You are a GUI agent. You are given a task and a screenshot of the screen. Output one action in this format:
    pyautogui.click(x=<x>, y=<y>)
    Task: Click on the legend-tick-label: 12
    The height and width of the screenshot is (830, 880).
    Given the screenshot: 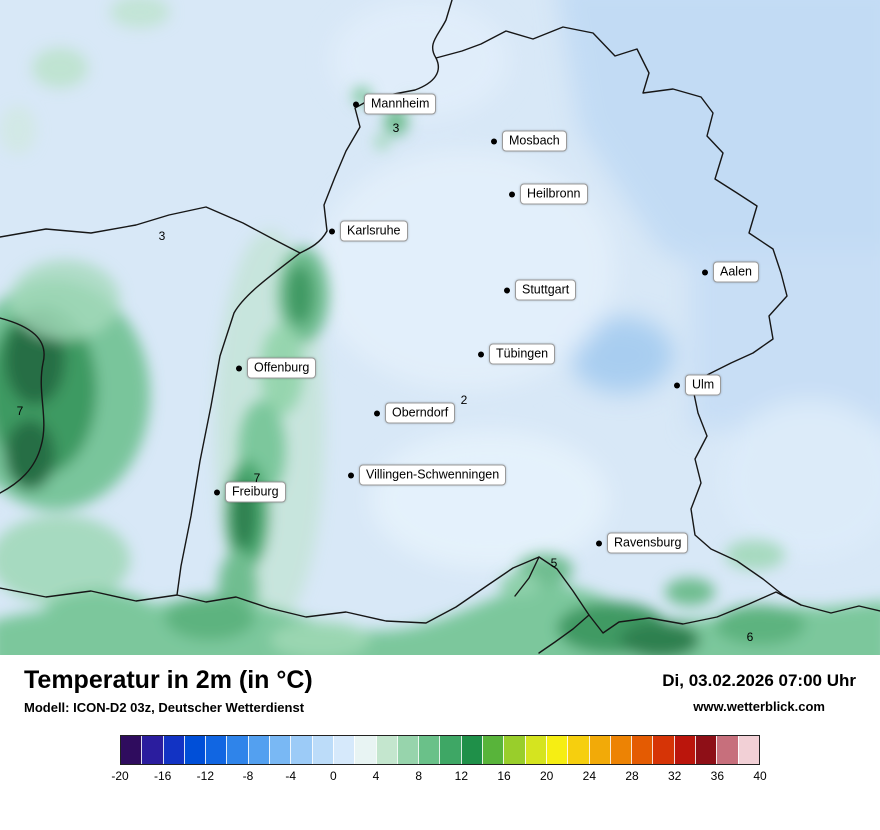 What is the action you would take?
    pyautogui.click(x=461, y=776)
    